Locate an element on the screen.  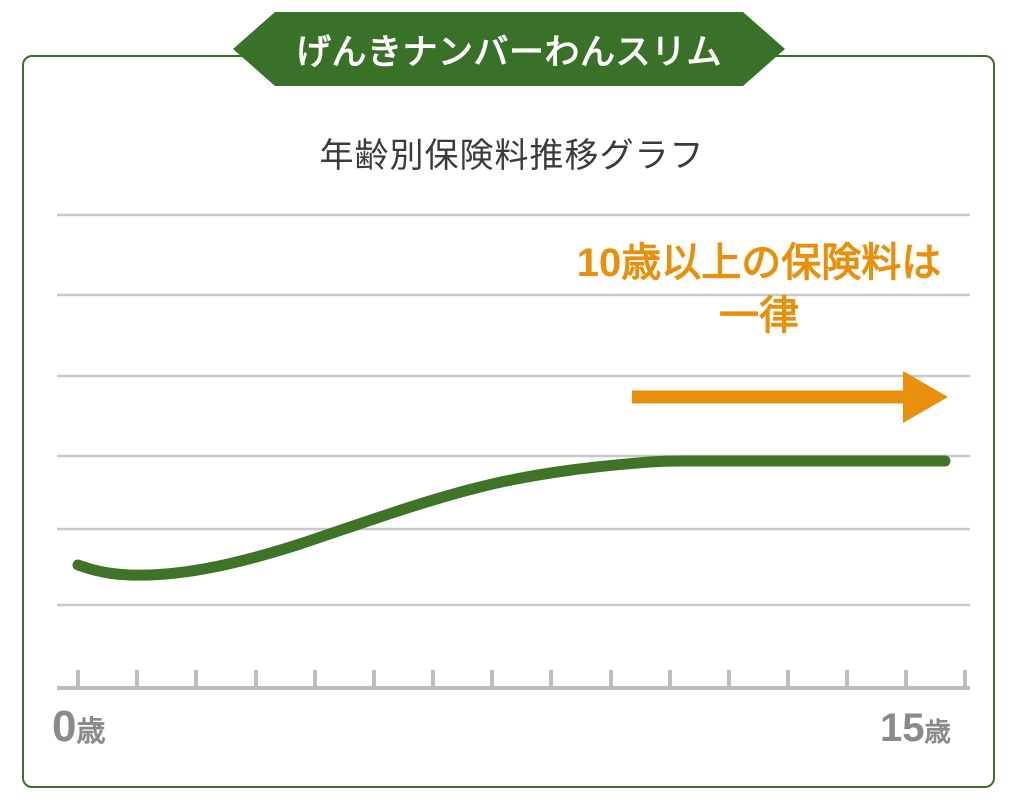
chart-title: 年齢別保険料推移グラフ is located at coordinates (512, 156).